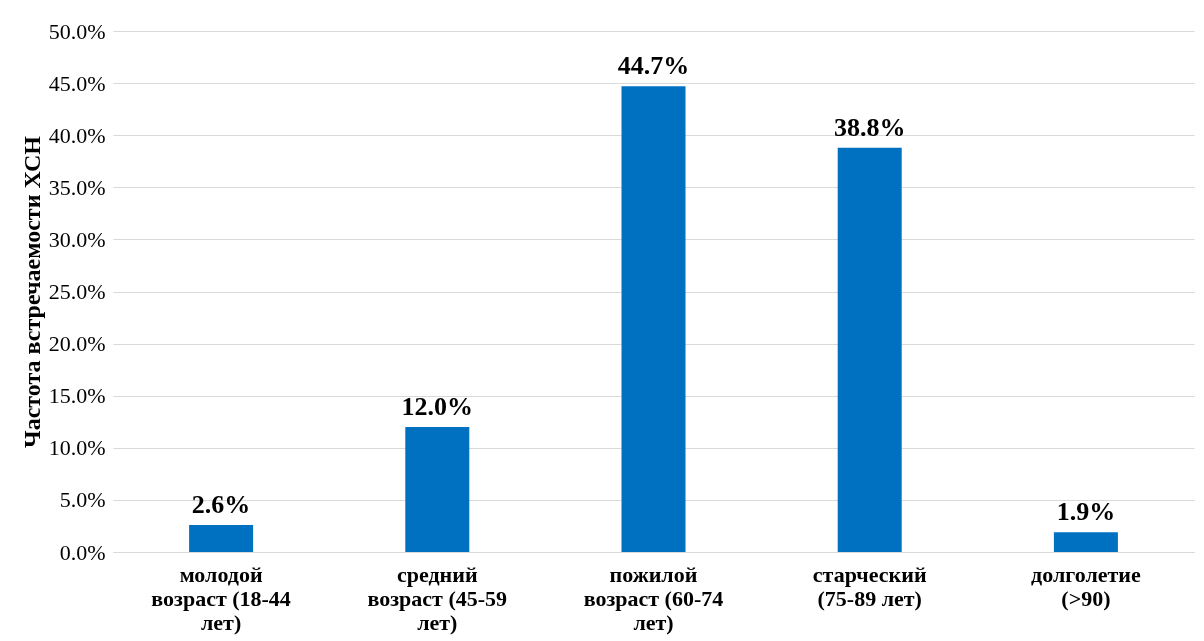  I want to click on data-label: 2.6%, so click(221, 504).